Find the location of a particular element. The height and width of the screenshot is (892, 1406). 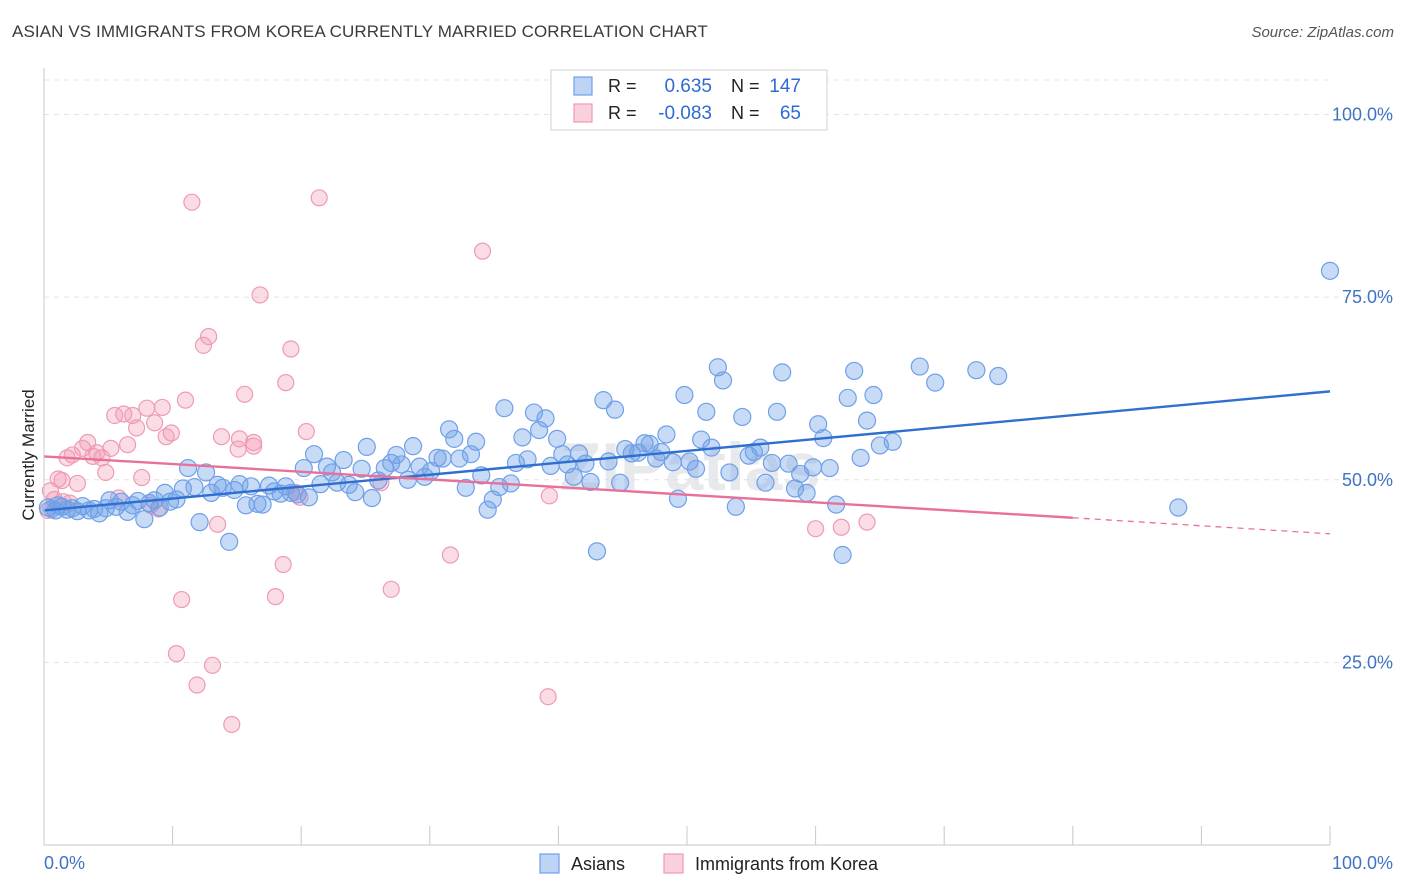

legend-swatch-korea is located at coordinates (673, 863).